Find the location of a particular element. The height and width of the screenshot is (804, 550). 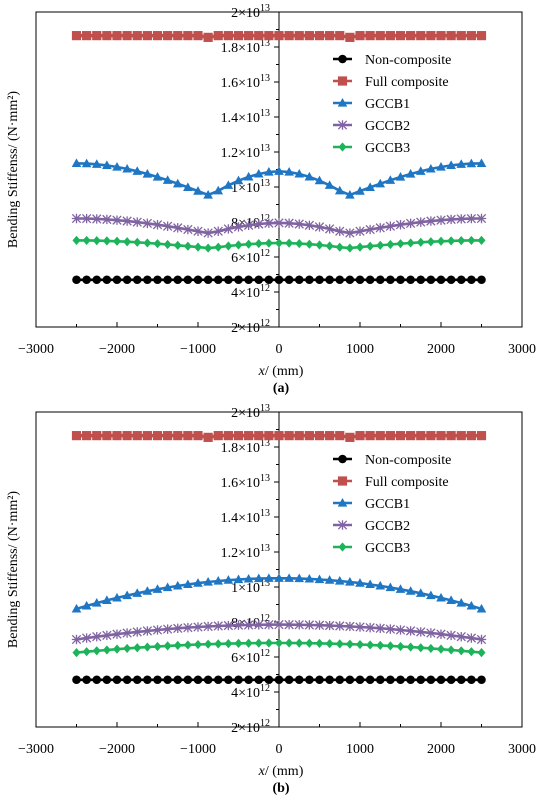

legend-label: GCCB3 is located at coordinates (387, 548).